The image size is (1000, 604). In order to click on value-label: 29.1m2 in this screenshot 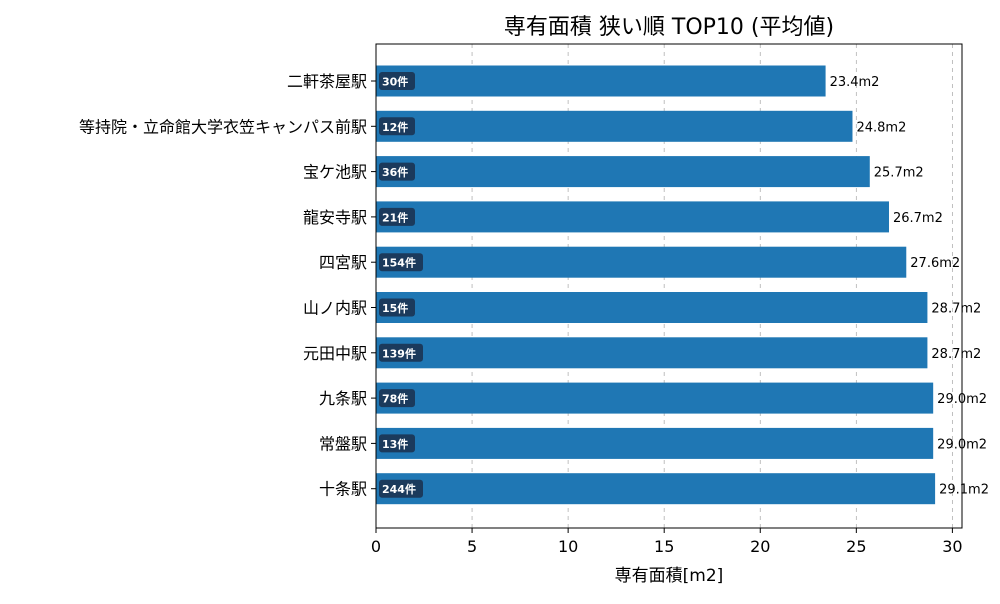, I will do `click(964, 490)`.